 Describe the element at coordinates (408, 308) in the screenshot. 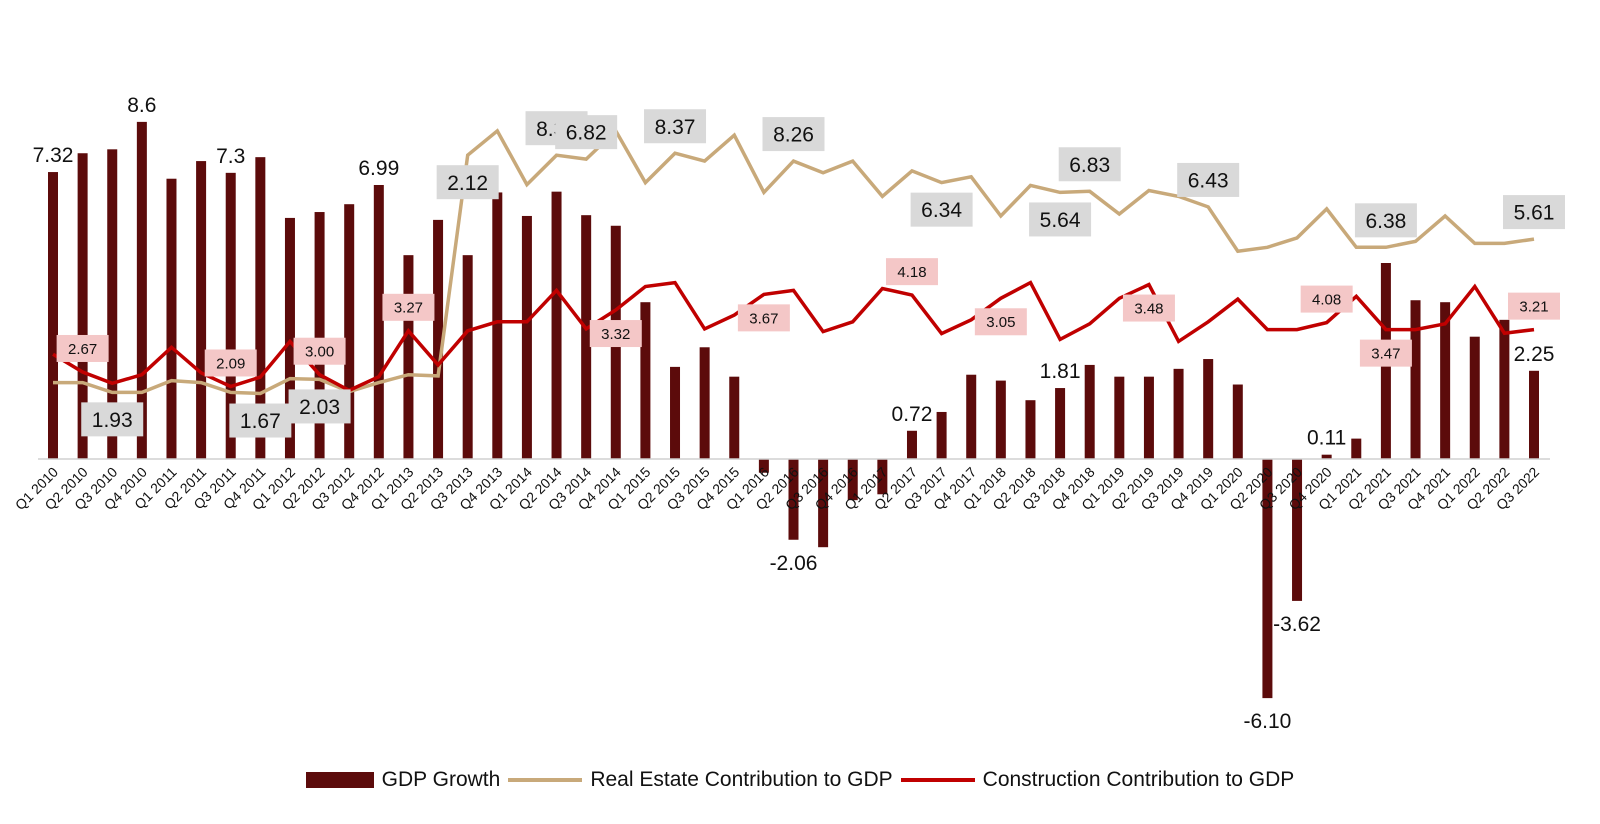

I see `construction-data-label: 3.27` at that location.